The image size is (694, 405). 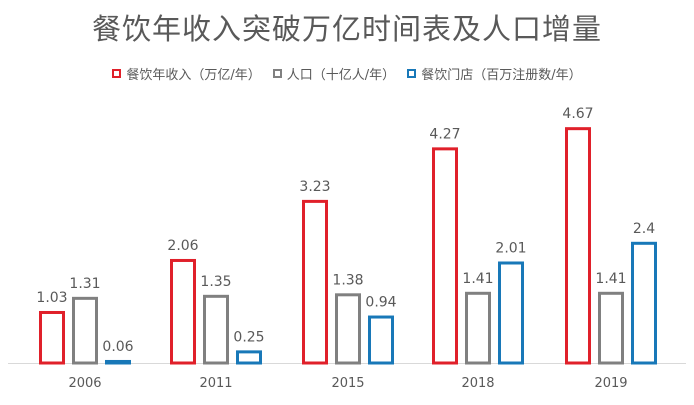 I want to click on data-label-population-2011: 1.35, so click(x=215, y=282).